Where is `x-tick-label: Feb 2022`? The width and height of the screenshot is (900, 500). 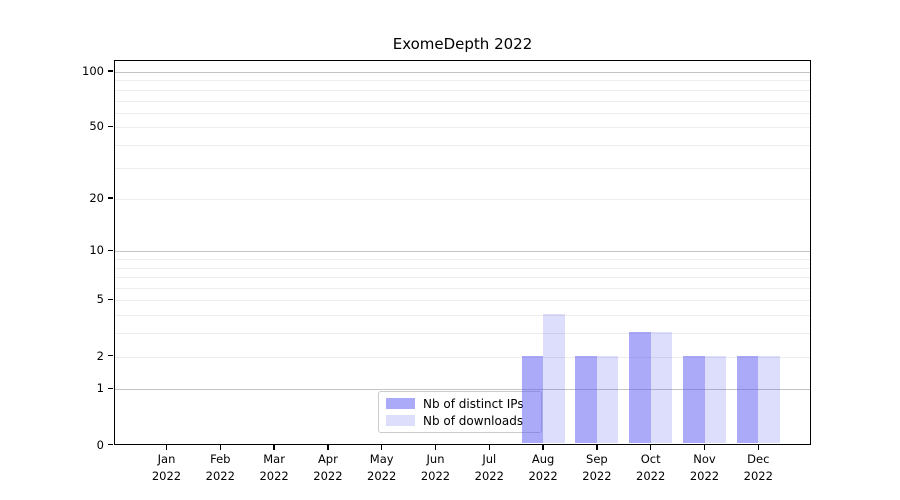 x-tick-label: Feb 2022 is located at coordinates (220, 467).